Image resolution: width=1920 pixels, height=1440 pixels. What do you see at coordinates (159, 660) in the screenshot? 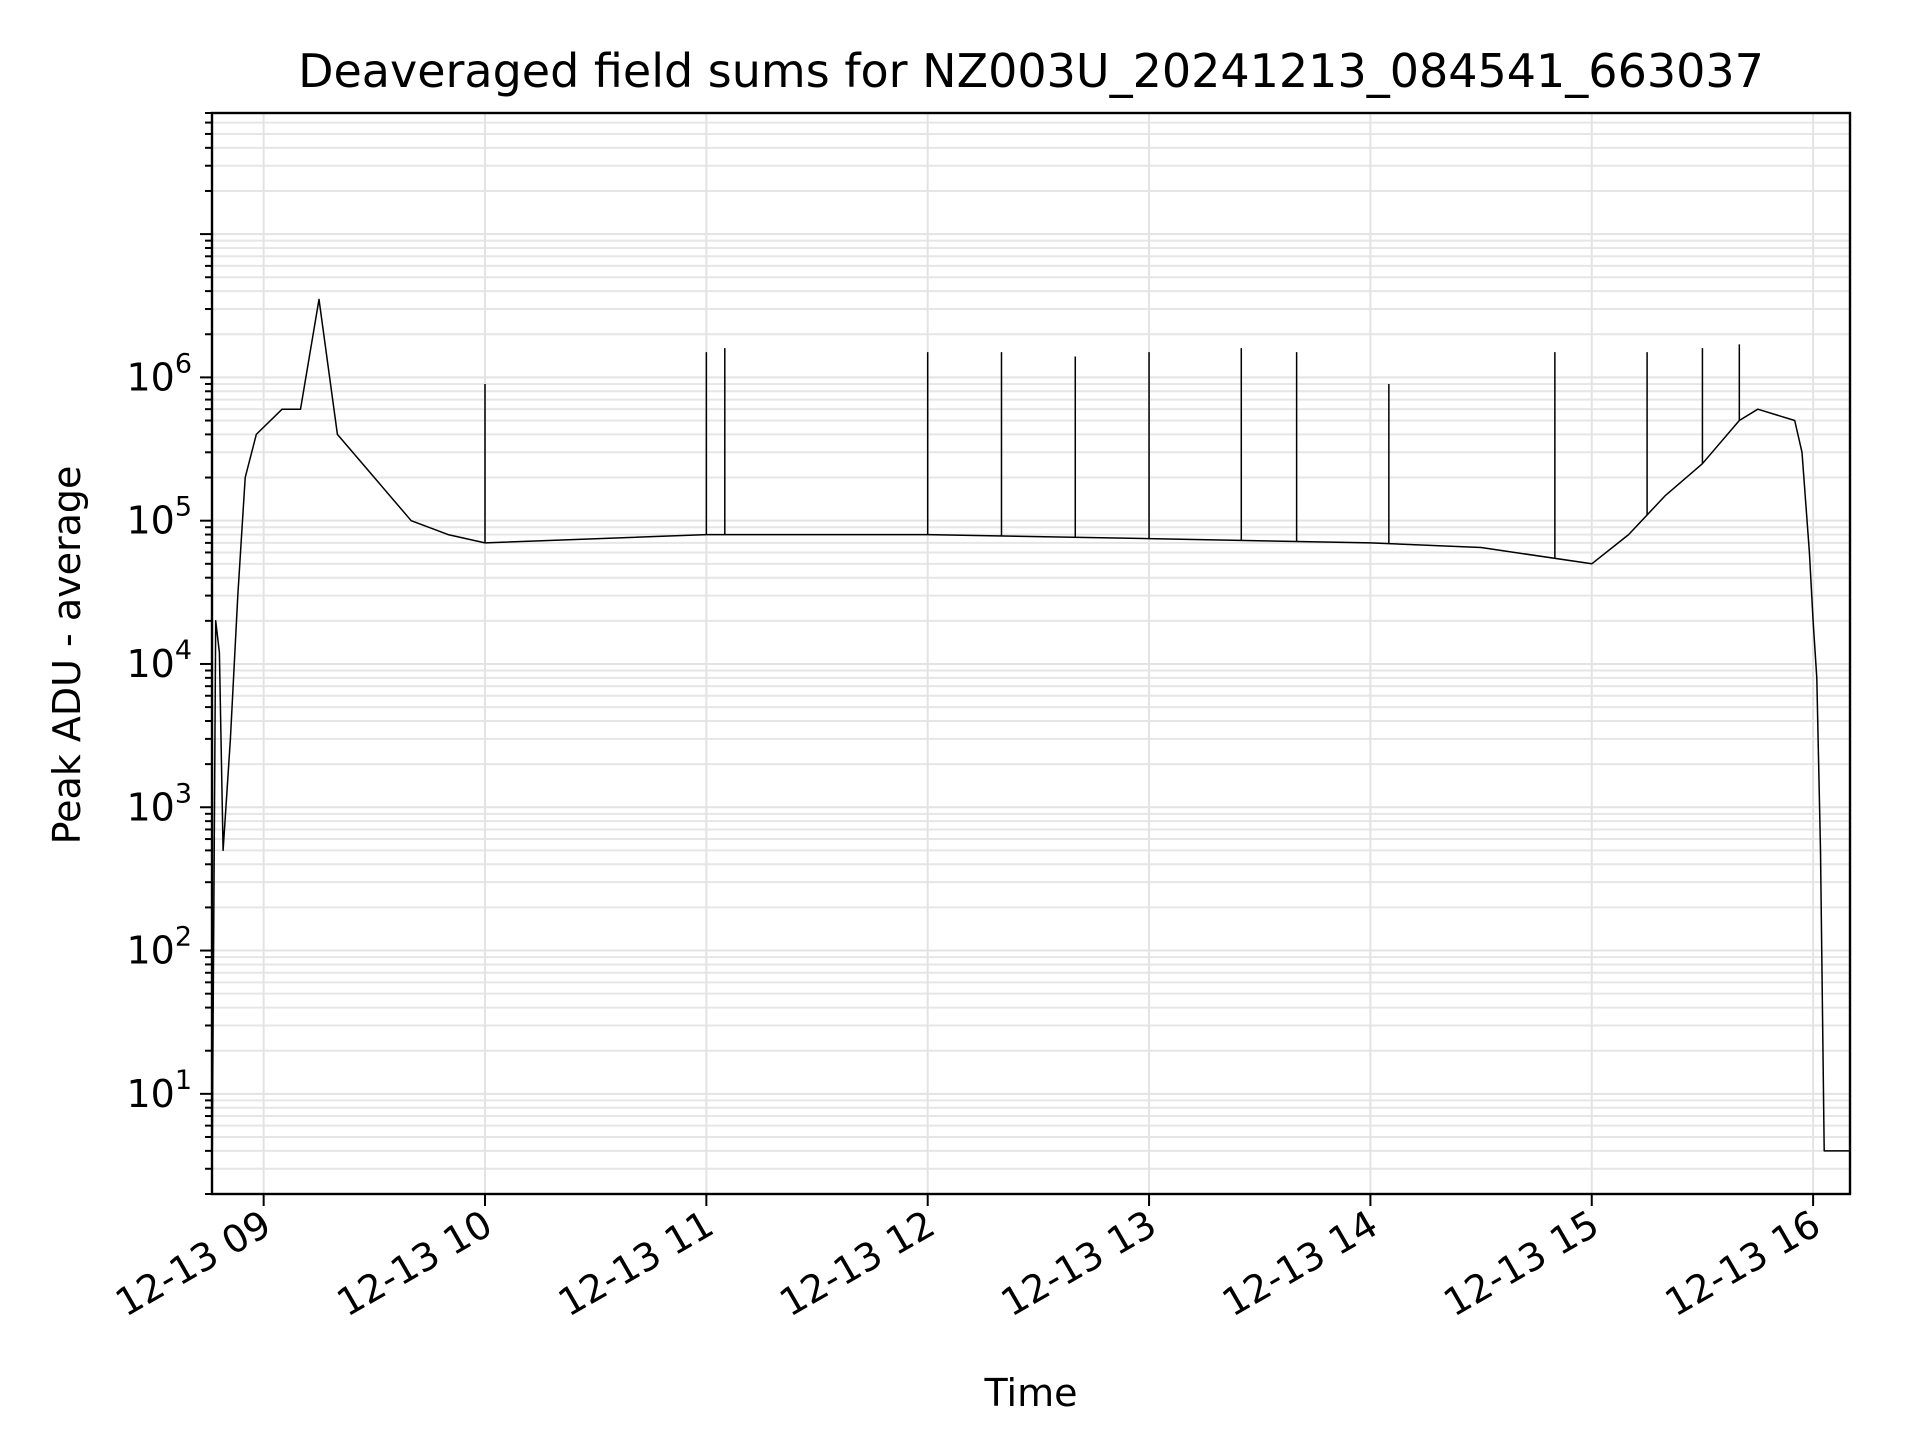
I see `y-tick-label: 10⁴` at bounding box center [159, 660].